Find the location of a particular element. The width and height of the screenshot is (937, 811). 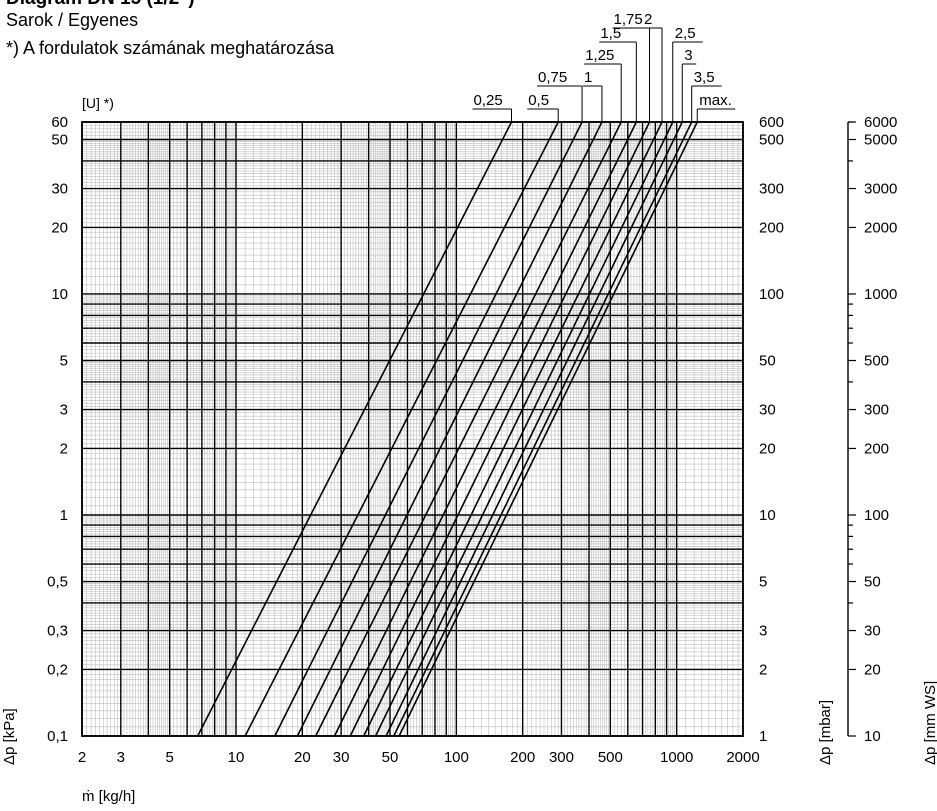

series-label: 2,5 is located at coordinates (685, 33).